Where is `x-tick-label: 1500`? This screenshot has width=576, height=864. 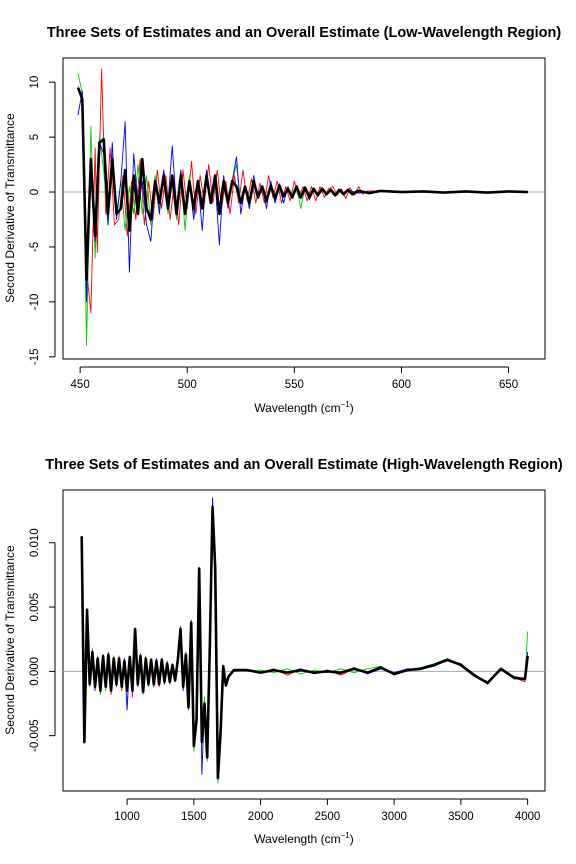
x-tick-label: 1500 is located at coordinates (194, 817).